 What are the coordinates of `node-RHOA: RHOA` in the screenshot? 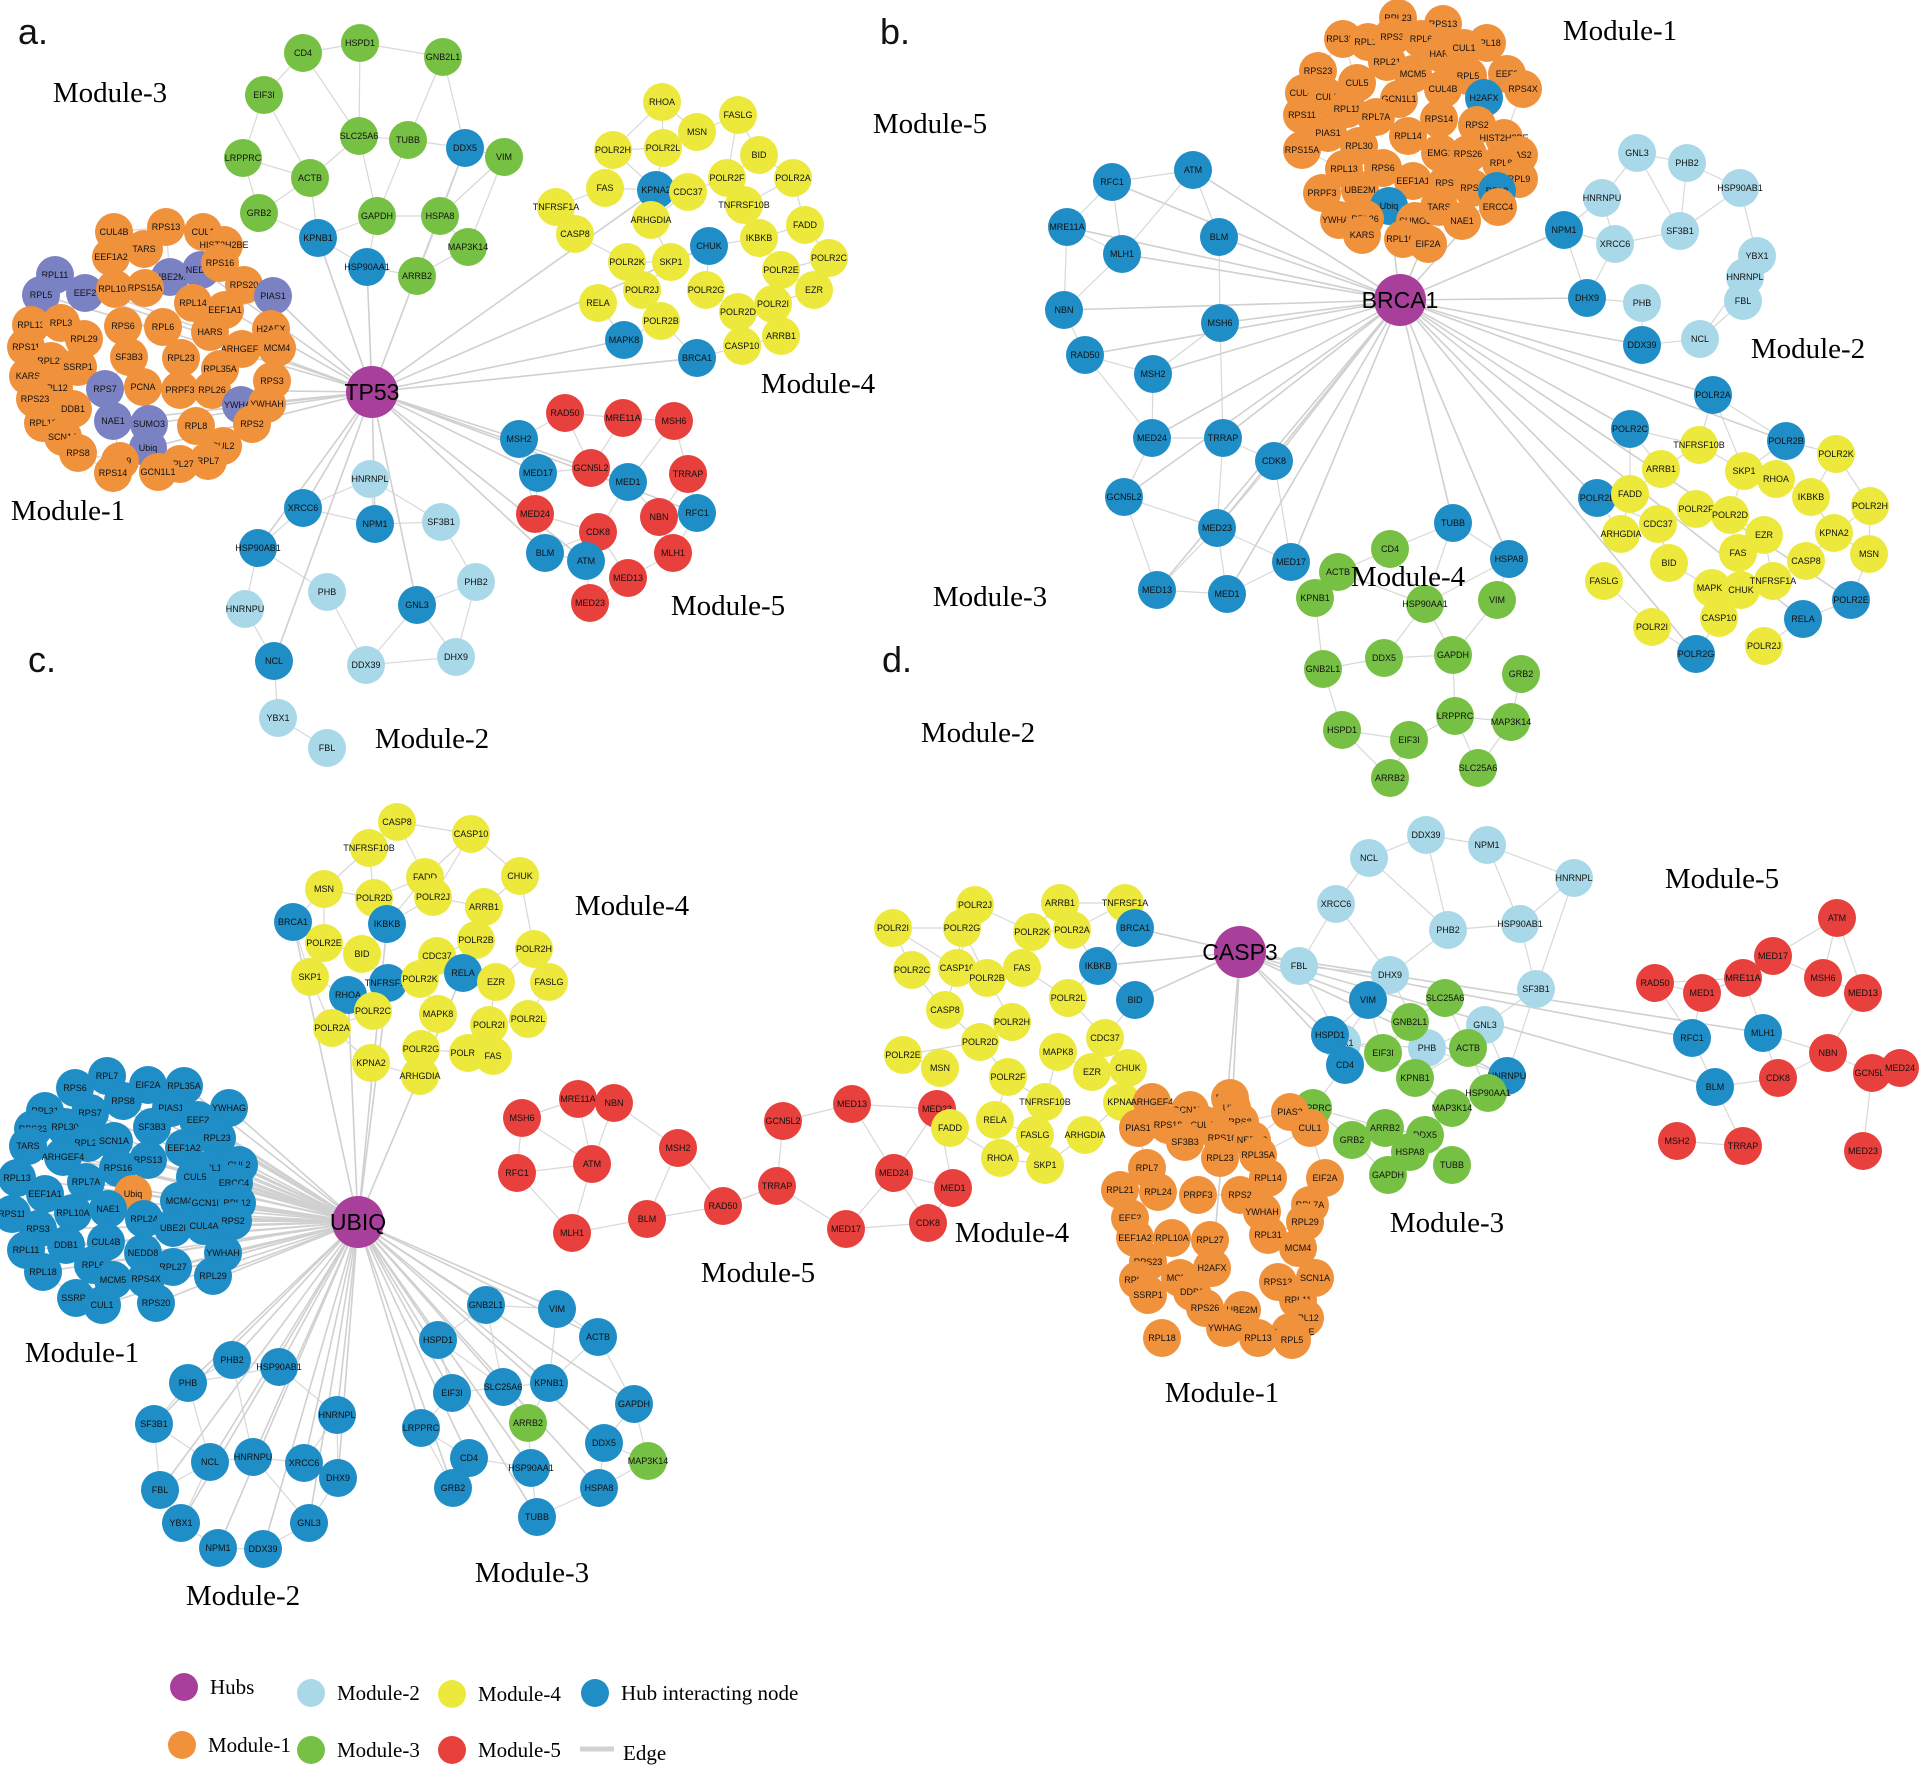 It's located at (662, 102).